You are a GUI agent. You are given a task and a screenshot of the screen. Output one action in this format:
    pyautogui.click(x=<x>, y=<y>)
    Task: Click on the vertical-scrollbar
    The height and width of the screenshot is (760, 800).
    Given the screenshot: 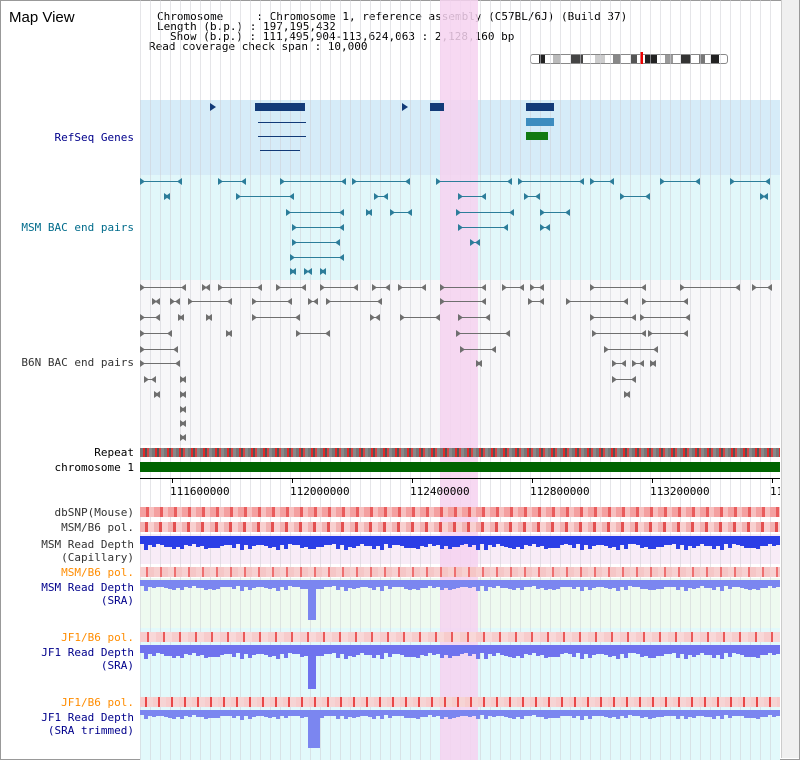 What is the action you would take?
    pyautogui.click(x=790, y=379)
    